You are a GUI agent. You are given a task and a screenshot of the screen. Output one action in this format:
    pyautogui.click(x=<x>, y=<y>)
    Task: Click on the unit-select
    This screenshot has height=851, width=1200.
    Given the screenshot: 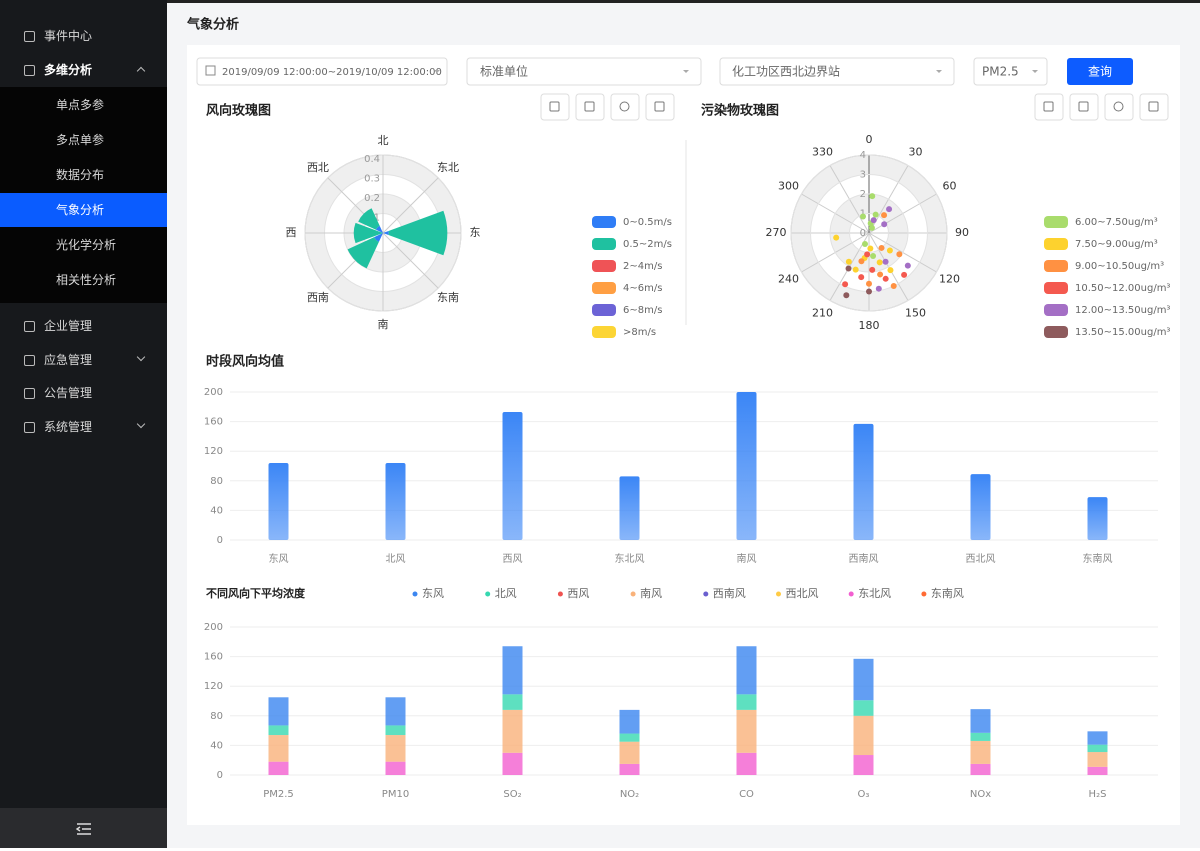 What is the action you would take?
    pyautogui.click(x=584, y=71)
    